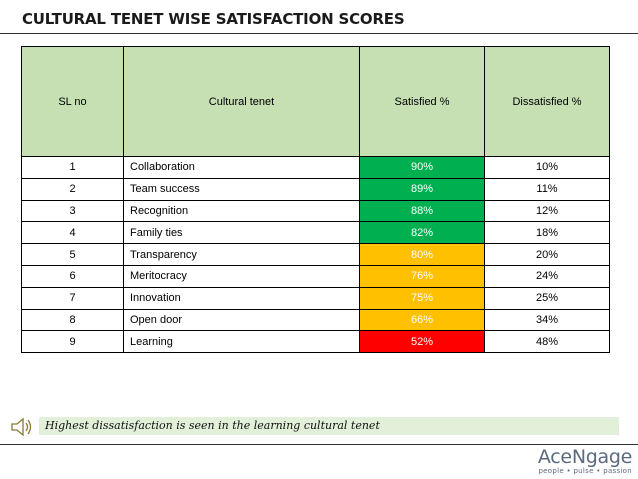 The width and height of the screenshot is (638, 479). I want to click on table-row: 5 Transparency 80% 20%, so click(315, 254).